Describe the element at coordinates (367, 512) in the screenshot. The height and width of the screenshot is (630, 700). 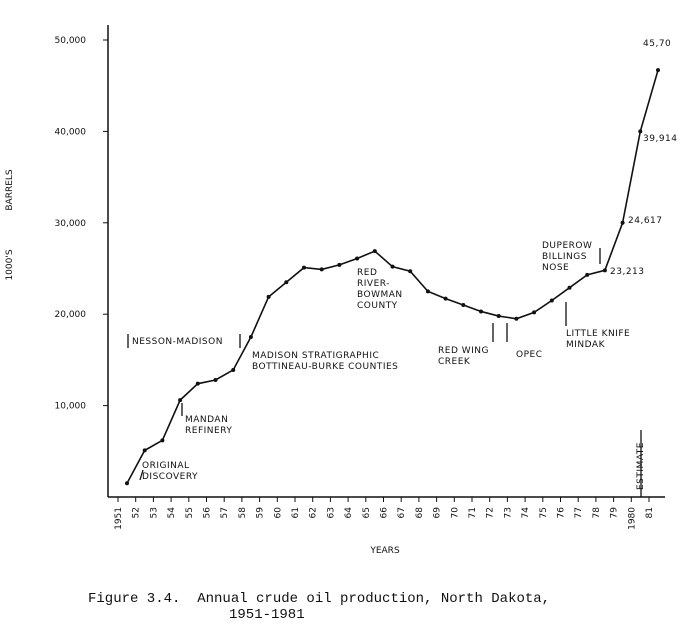
I see `x-tick-label: 65` at that location.